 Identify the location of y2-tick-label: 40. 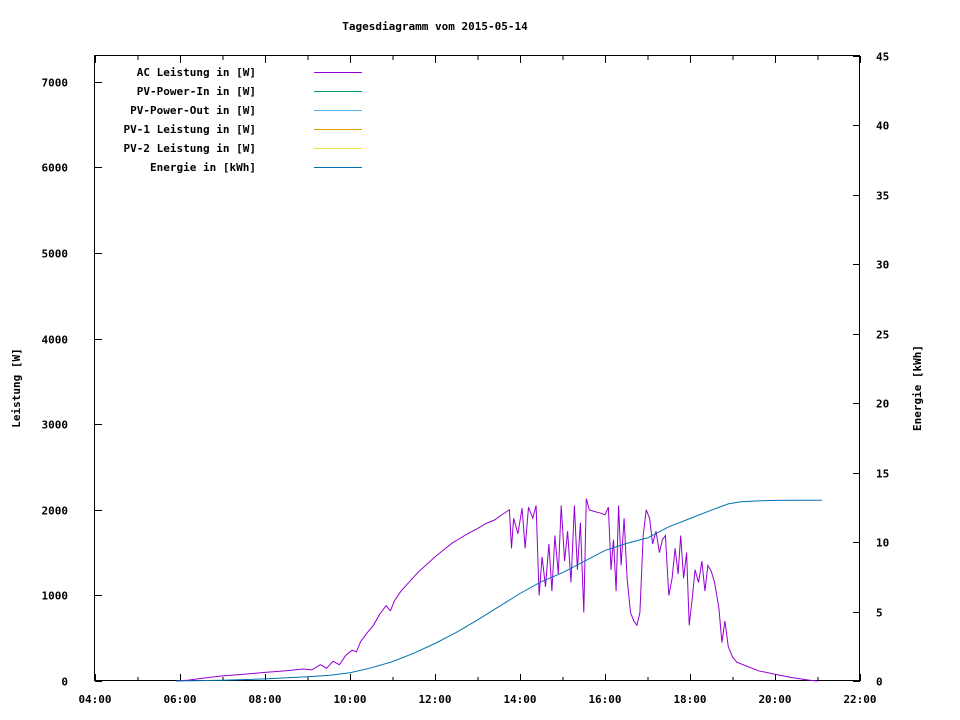
(882, 126).